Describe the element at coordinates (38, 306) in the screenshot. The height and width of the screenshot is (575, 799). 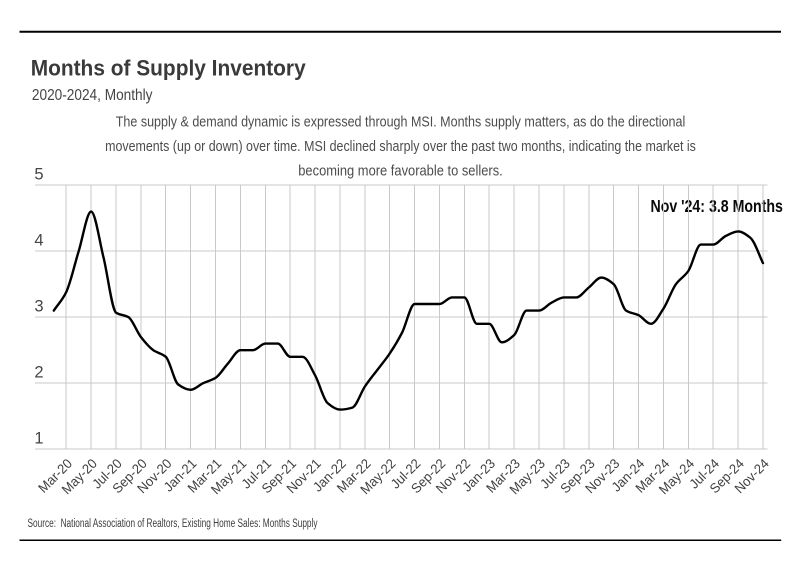
I see `svg-text: 3` at that location.